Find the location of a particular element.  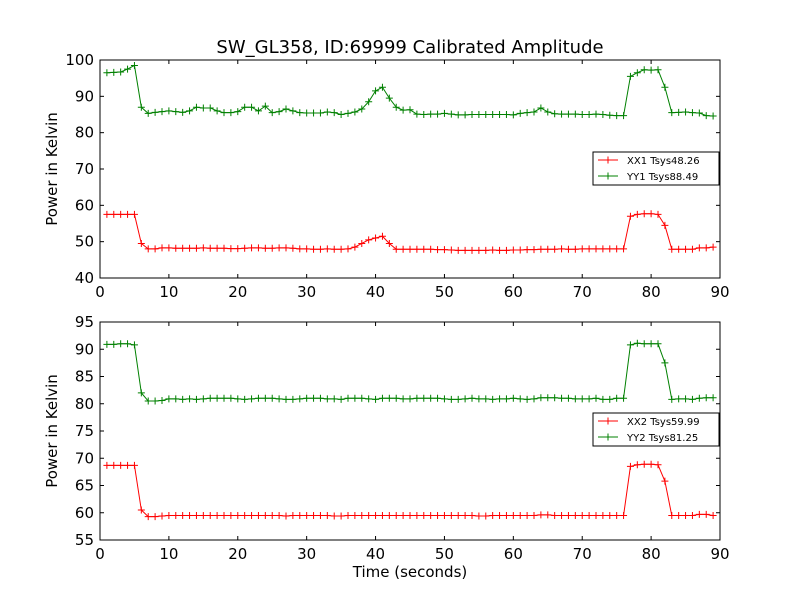

chart-title: SW_GL358, ID:69999 Calibrated Amplitude is located at coordinates (409, 47).